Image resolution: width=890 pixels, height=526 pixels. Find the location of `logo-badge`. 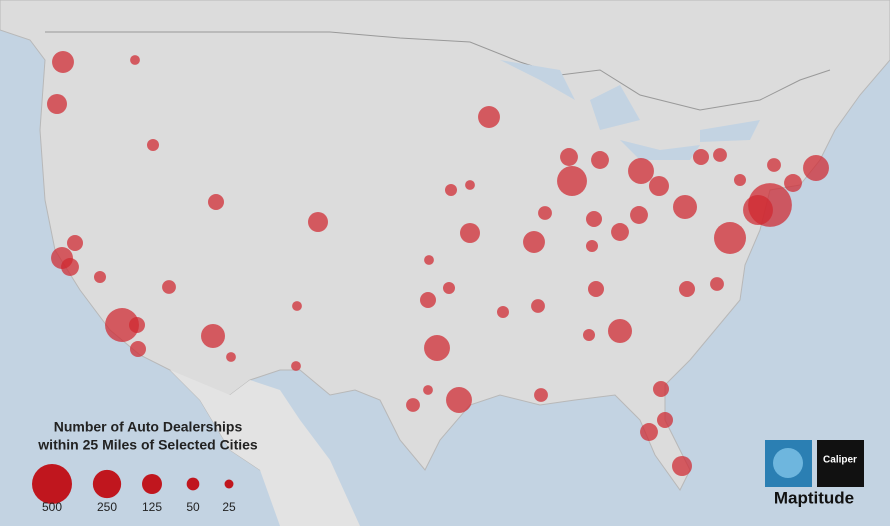

logo-badge is located at coordinates (840, 463).